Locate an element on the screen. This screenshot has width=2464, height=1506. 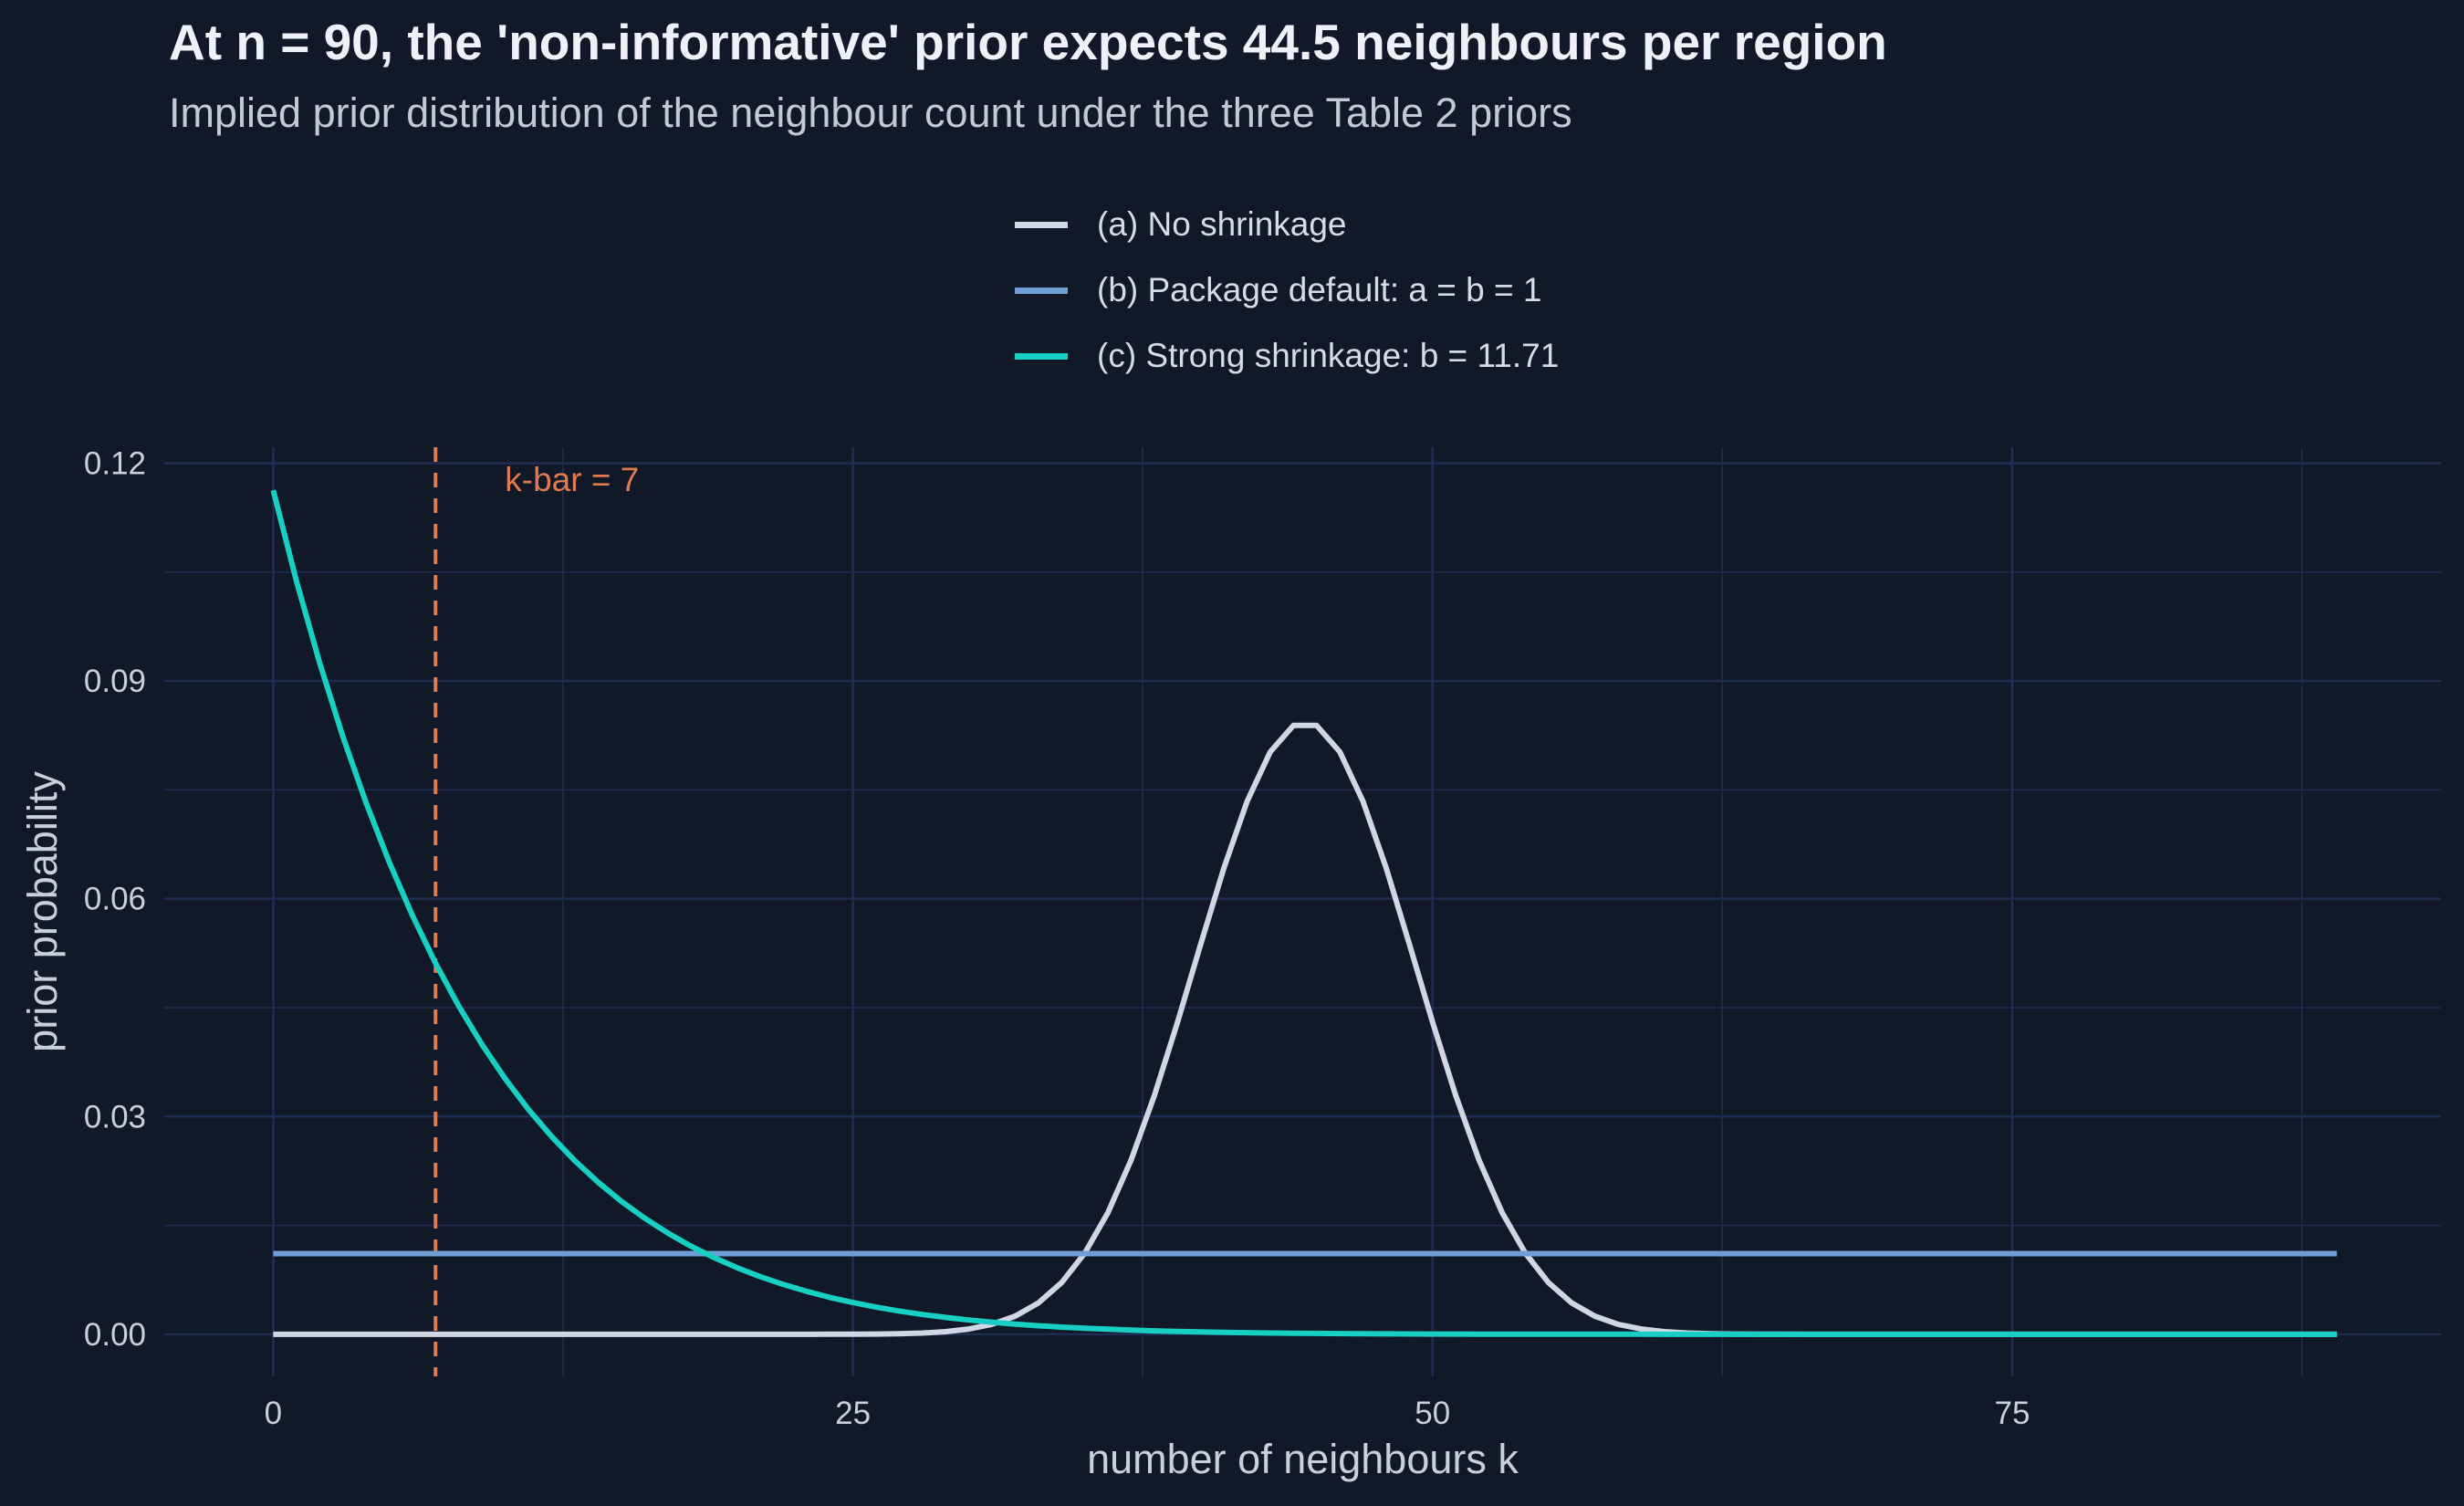
x-axis-label: number of neighbours k is located at coordinates (1303, 1459).